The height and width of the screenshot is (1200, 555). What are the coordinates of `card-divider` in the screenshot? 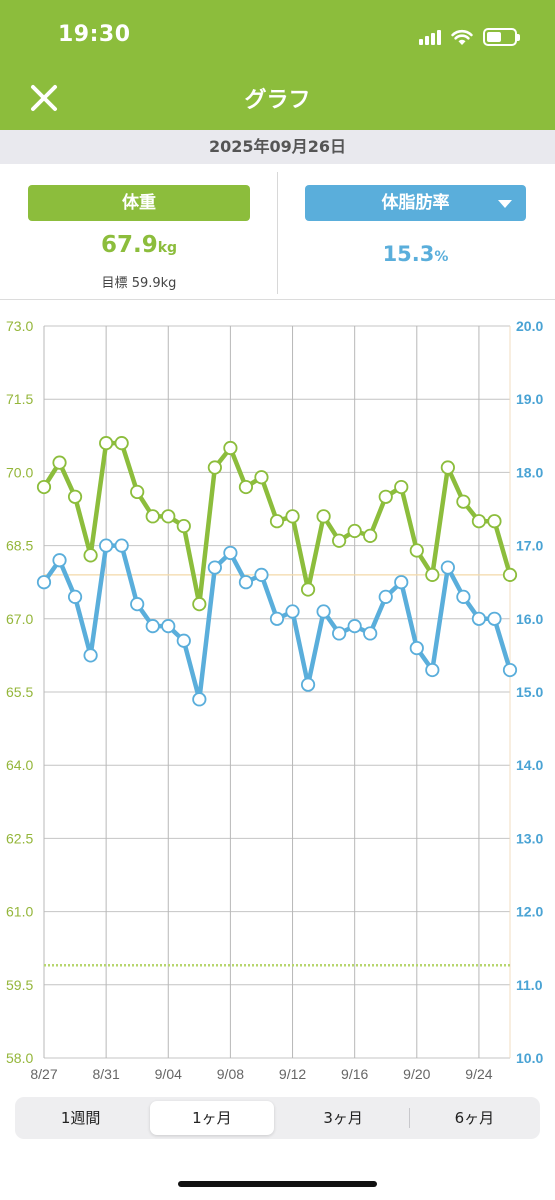 It's located at (277, 233).